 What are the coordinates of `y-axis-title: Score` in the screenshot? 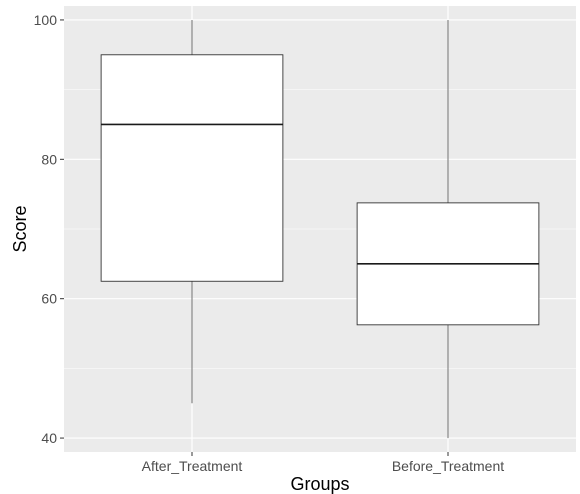 It's located at (20, 228).